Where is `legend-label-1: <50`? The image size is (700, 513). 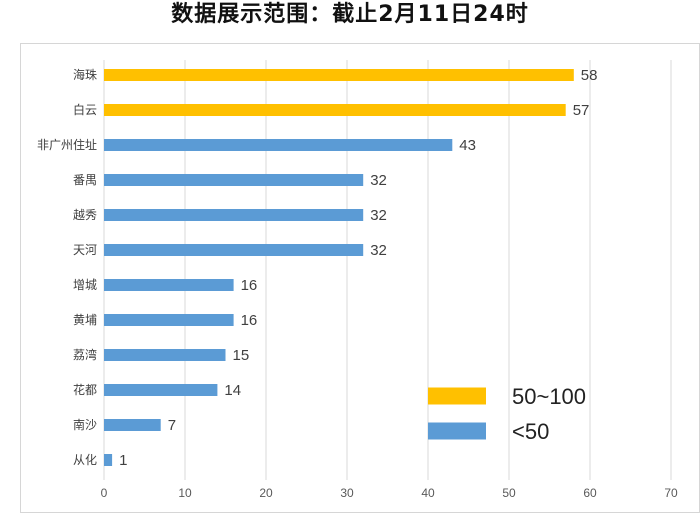 legend-label-1: <50 is located at coordinates (530, 431).